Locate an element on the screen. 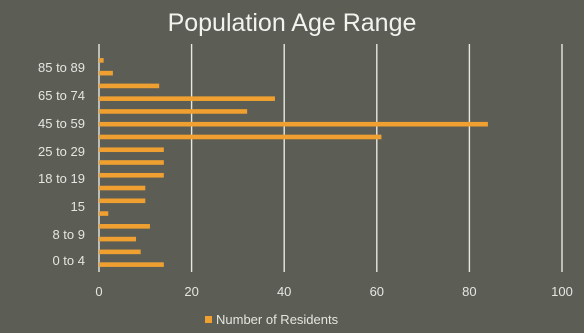  x-tick-label: 40 is located at coordinates (284, 291).